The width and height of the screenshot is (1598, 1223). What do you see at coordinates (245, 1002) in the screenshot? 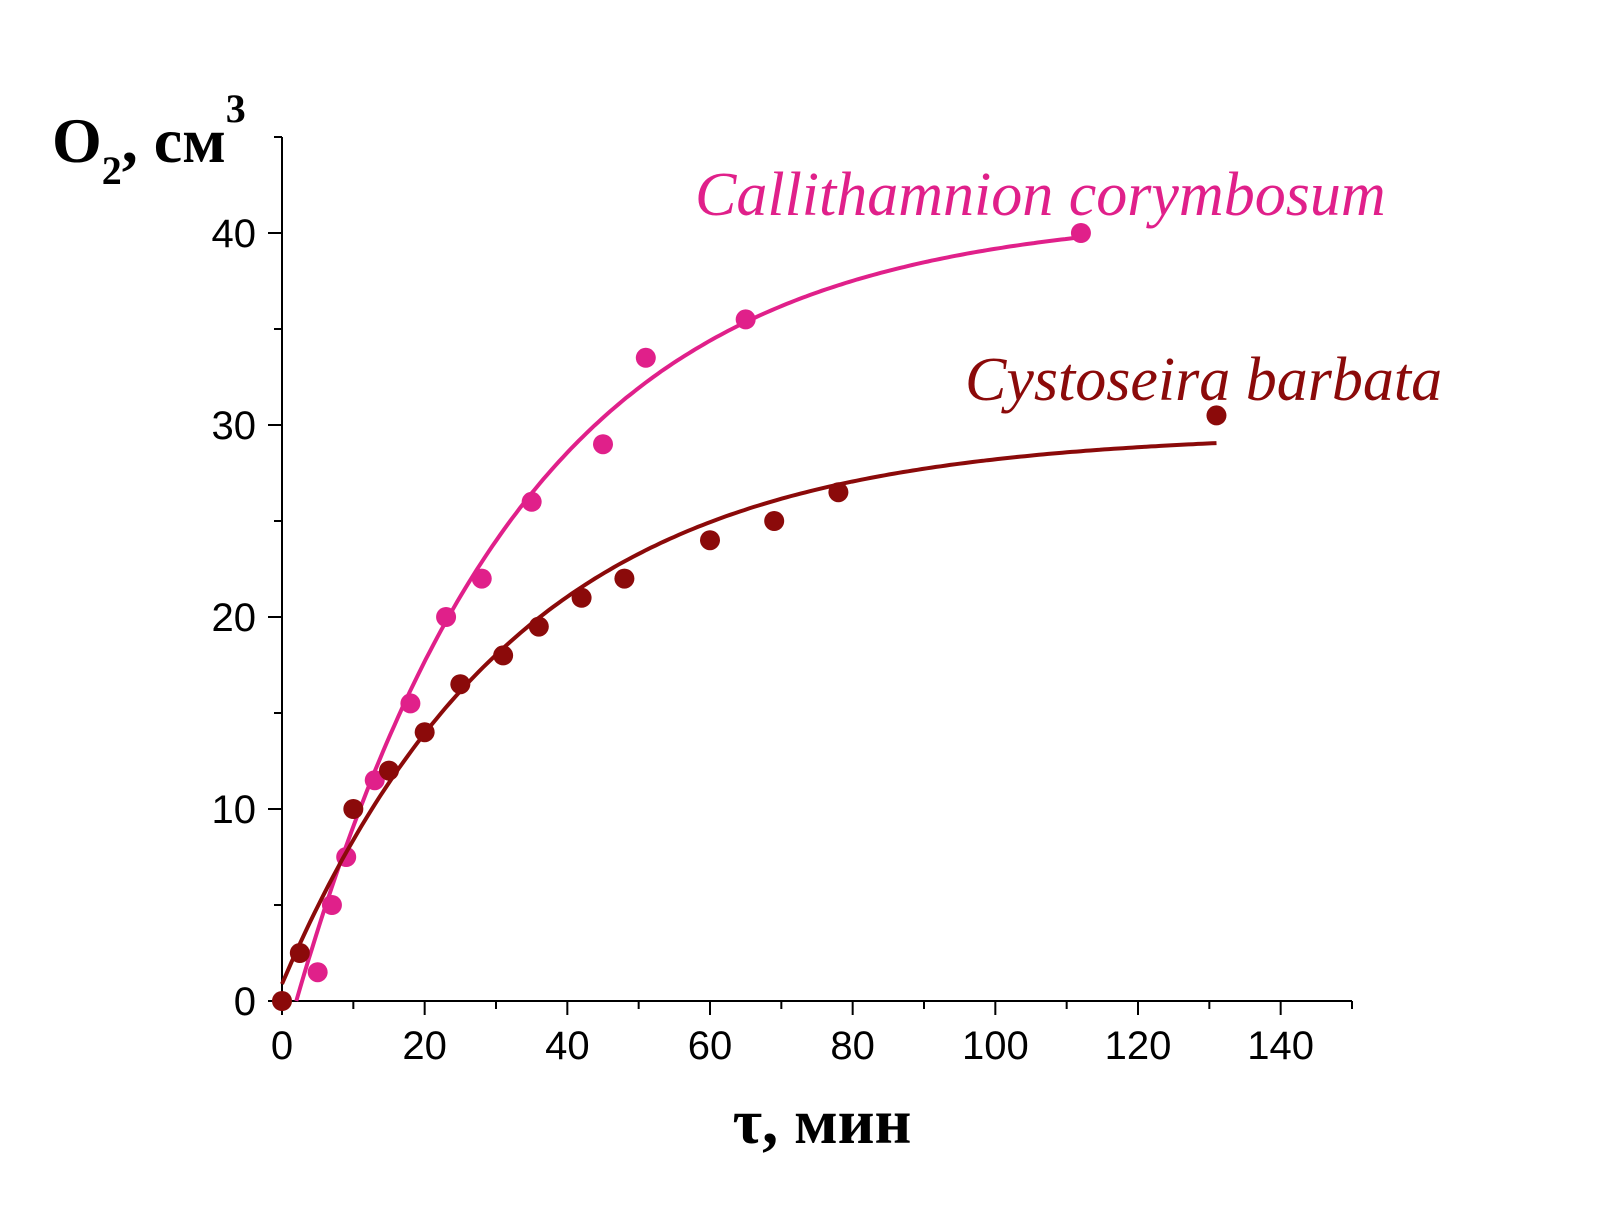
I see `y-tick-label: 0` at bounding box center [245, 1002].